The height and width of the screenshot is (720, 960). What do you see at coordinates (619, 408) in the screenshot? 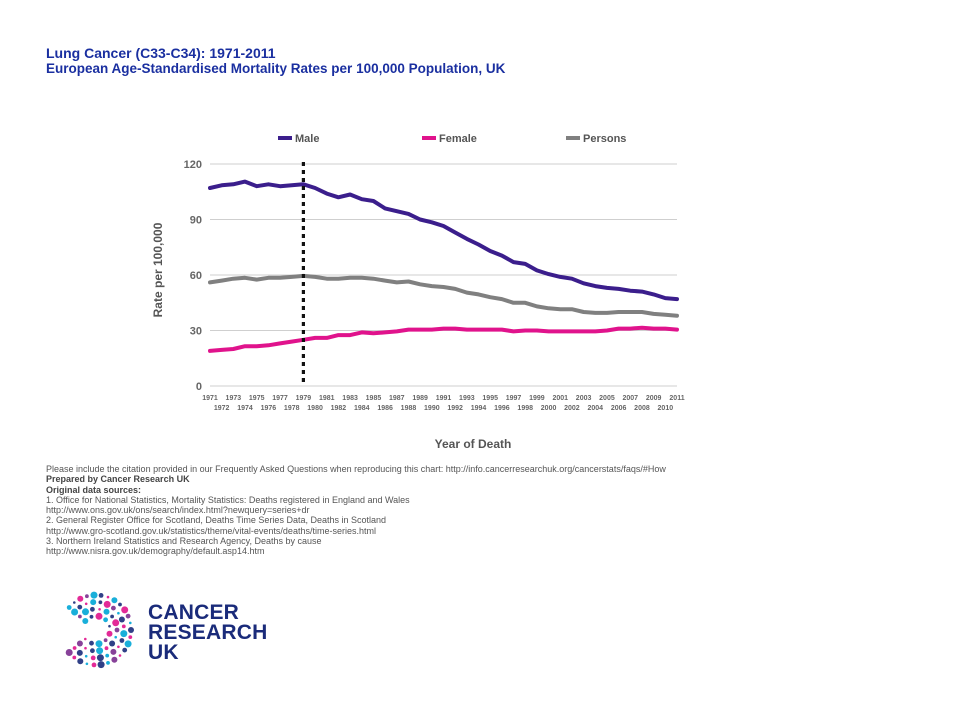
I see `x-tick-label: 2006` at bounding box center [619, 408].